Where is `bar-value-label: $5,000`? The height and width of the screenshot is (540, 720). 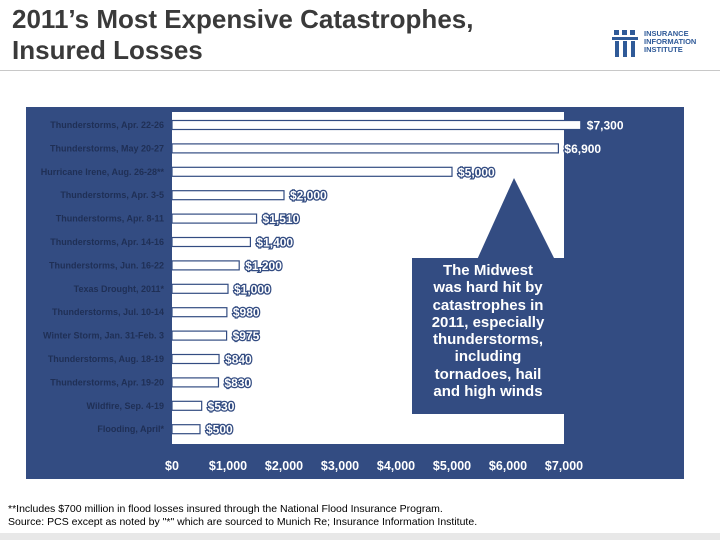
bar-value-label: $5,000 is located at coordinates (476, 172).